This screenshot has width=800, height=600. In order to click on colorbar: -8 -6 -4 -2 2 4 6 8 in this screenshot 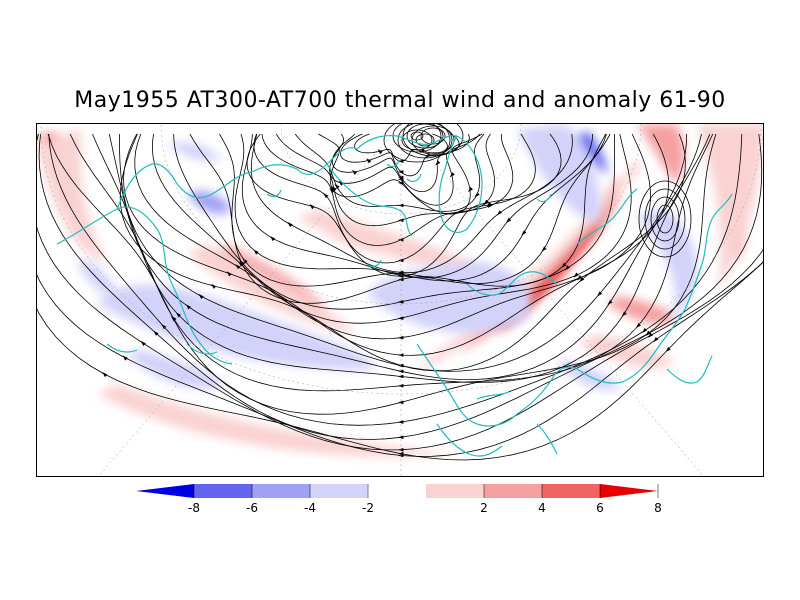, I will do `click(401, 502)`.